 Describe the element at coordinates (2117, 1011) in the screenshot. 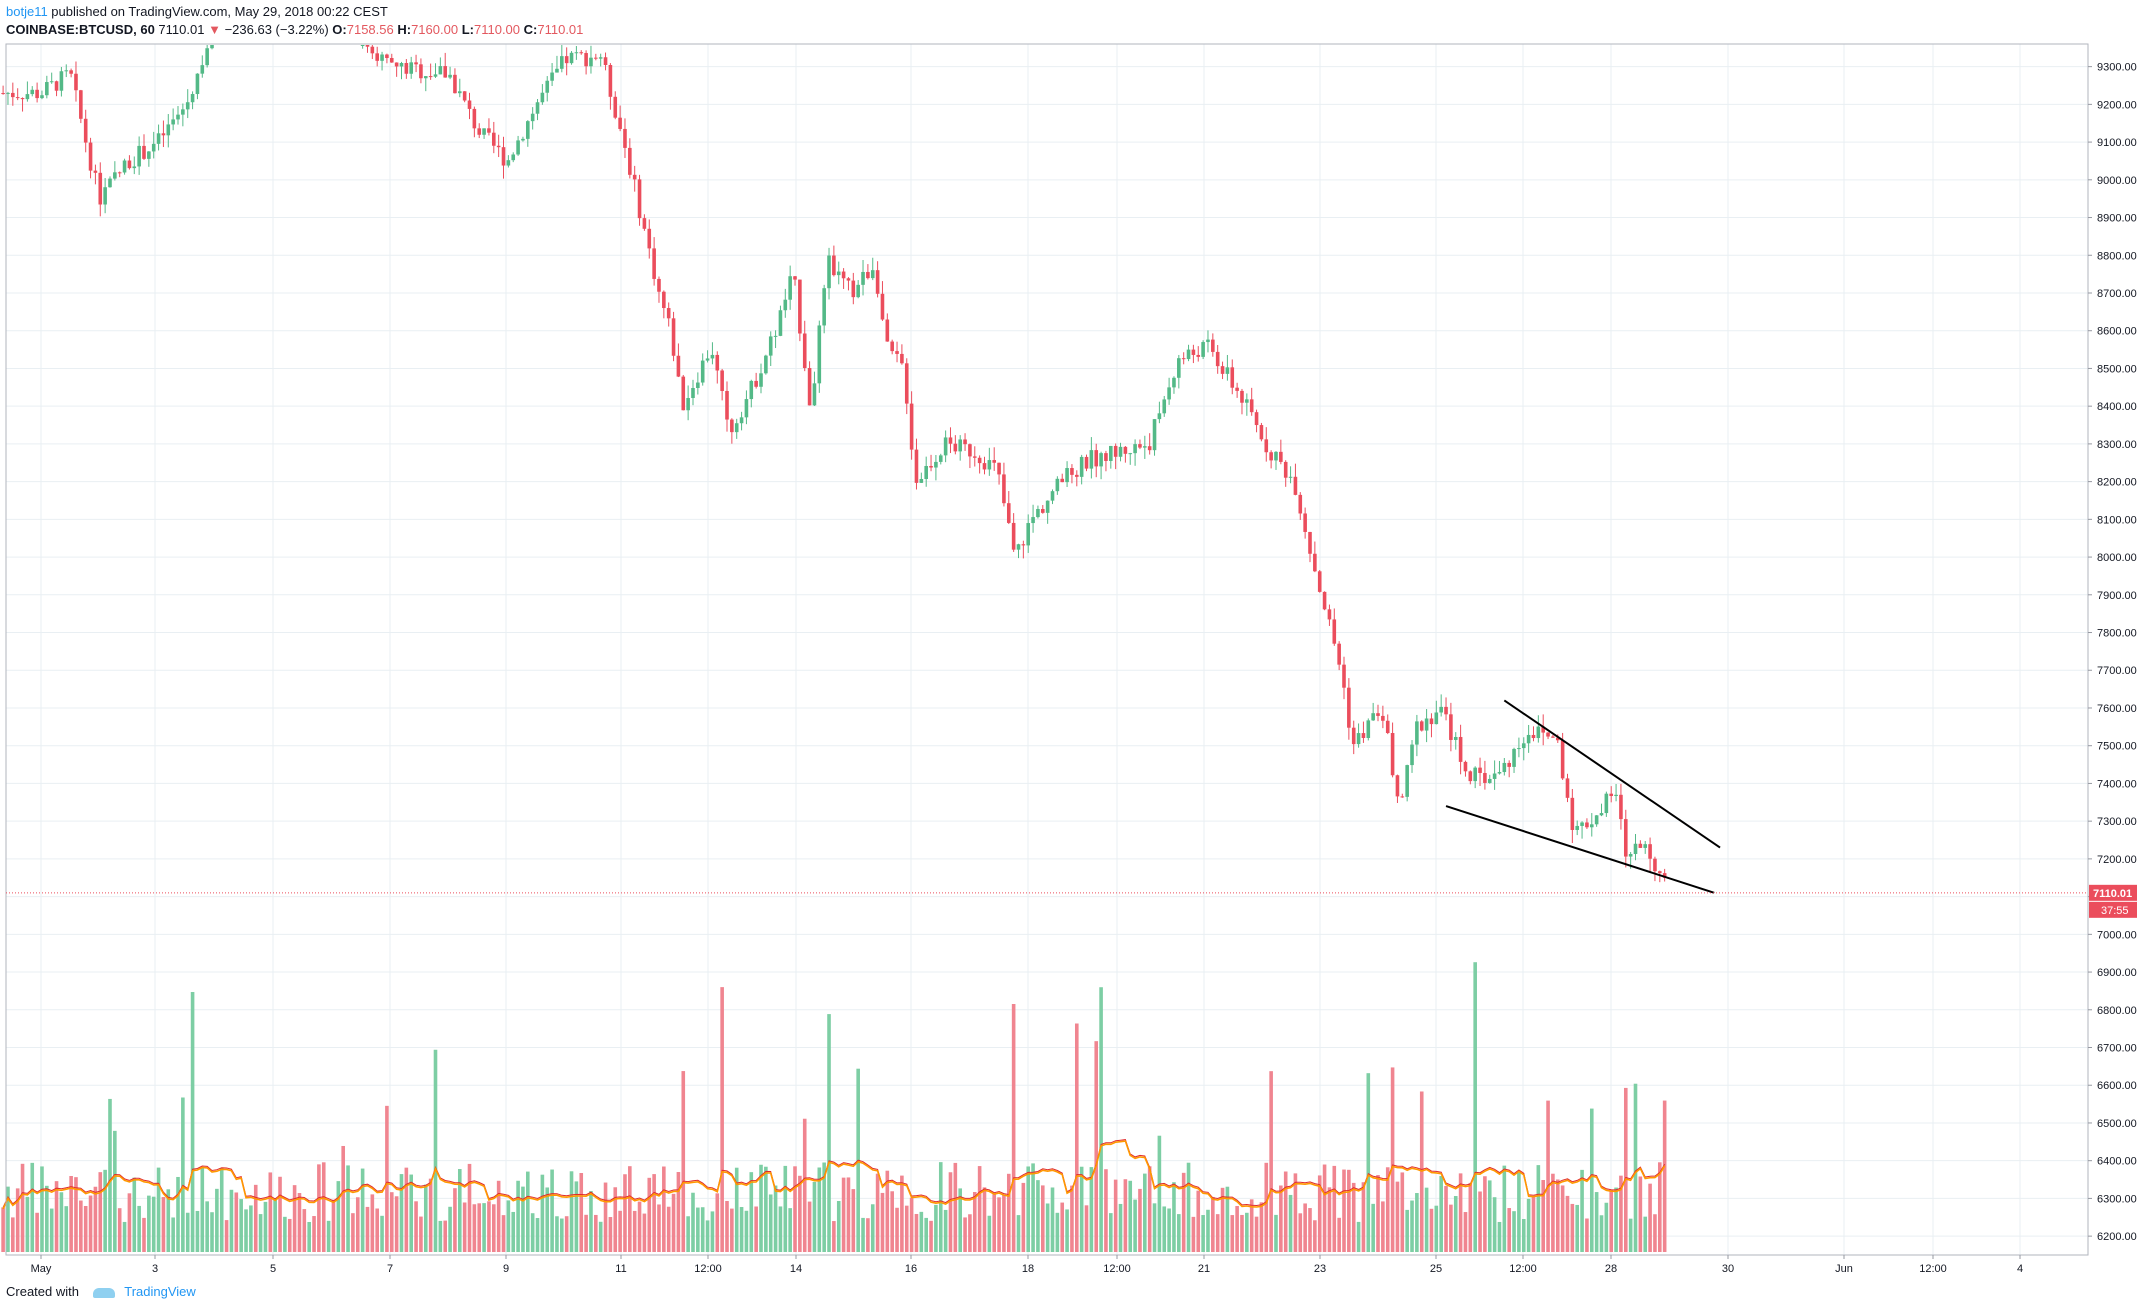

I see `y-tick-label: 6800.00` at that location.